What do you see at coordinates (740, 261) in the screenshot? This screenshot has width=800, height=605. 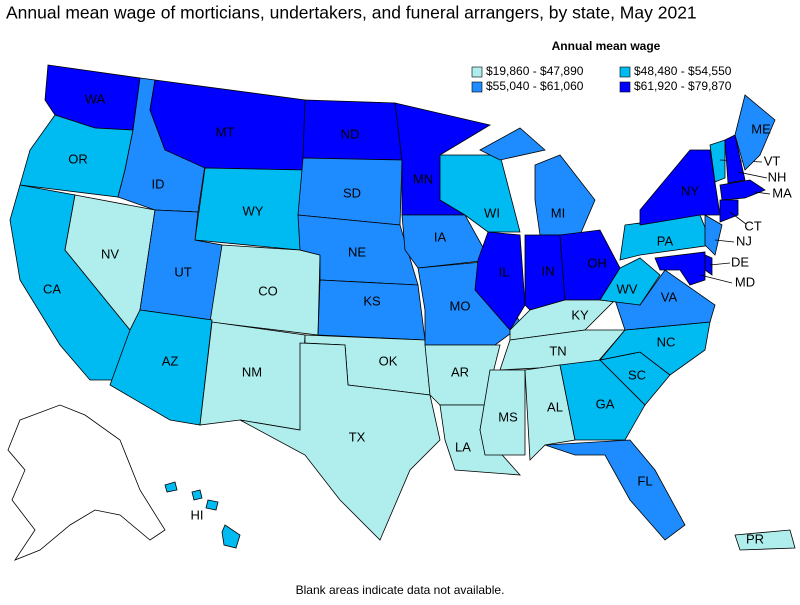 I see `state-label: DE` at bounding box center [740, 261].